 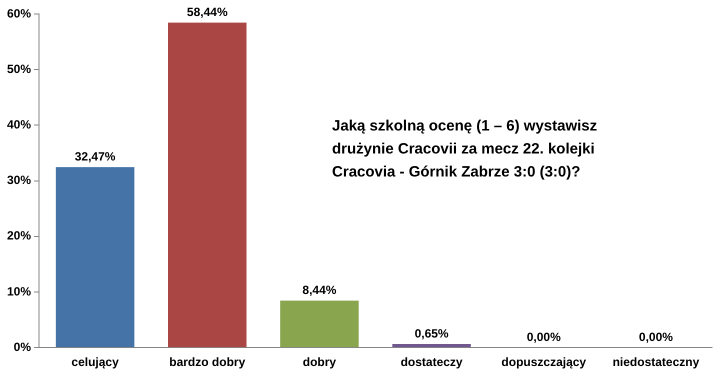 What do you see at coordinates (95, 156) in the screenshot?
I see `data-label: 32,47%` at bounding box center [95, 156].